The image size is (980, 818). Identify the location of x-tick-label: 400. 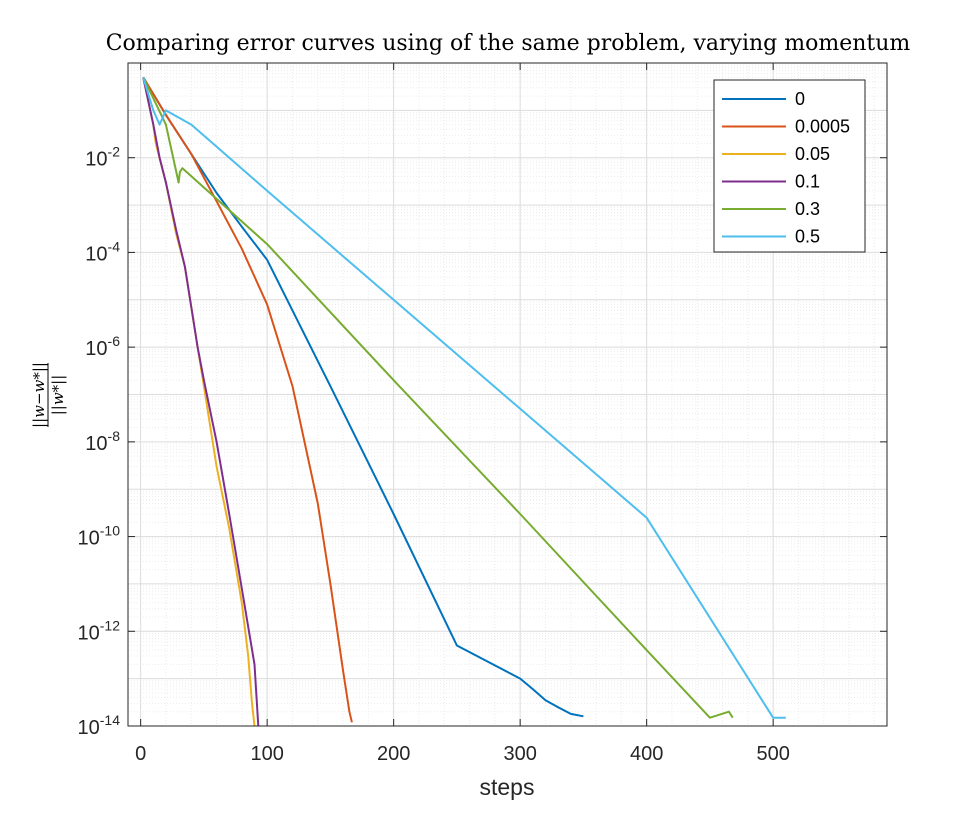
(646, 754).